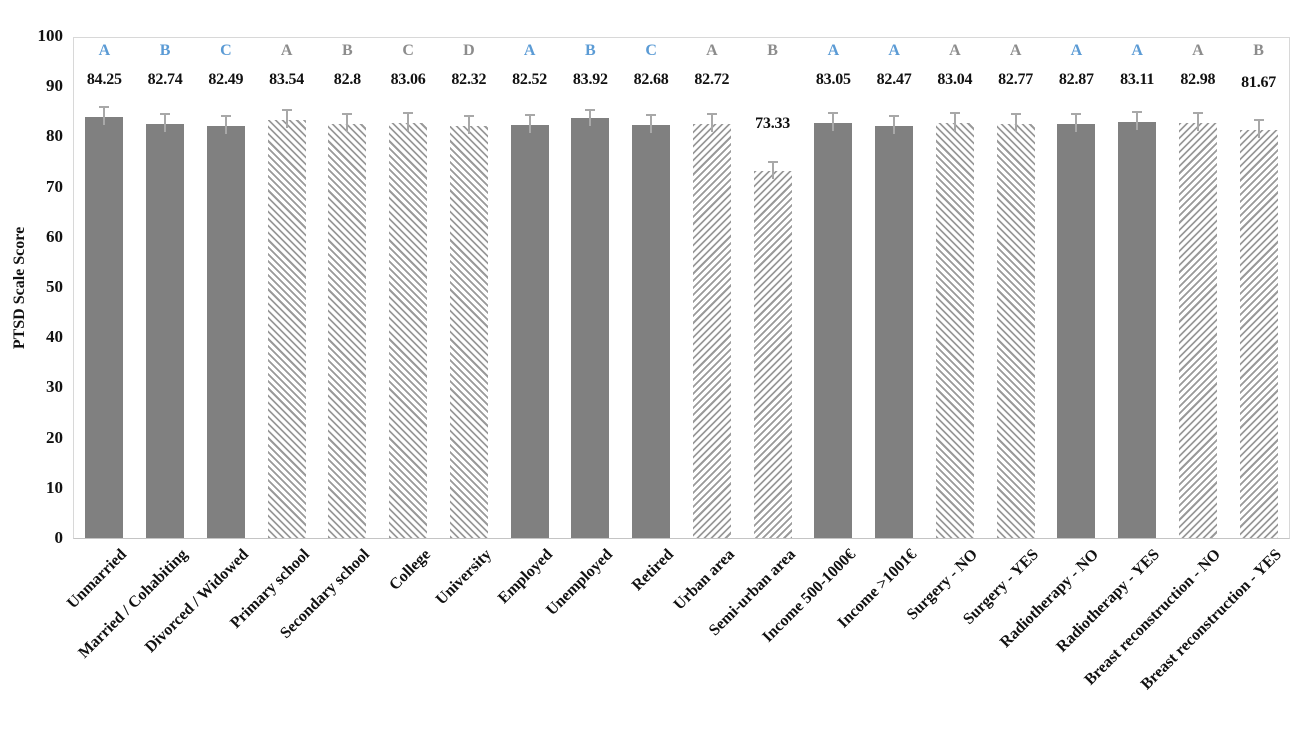 The image size is (1305, 741). What do you see at coordinates (347, 79) in the screenshot?
I see `value-label: 82.8` at bounding box center [347, 79].